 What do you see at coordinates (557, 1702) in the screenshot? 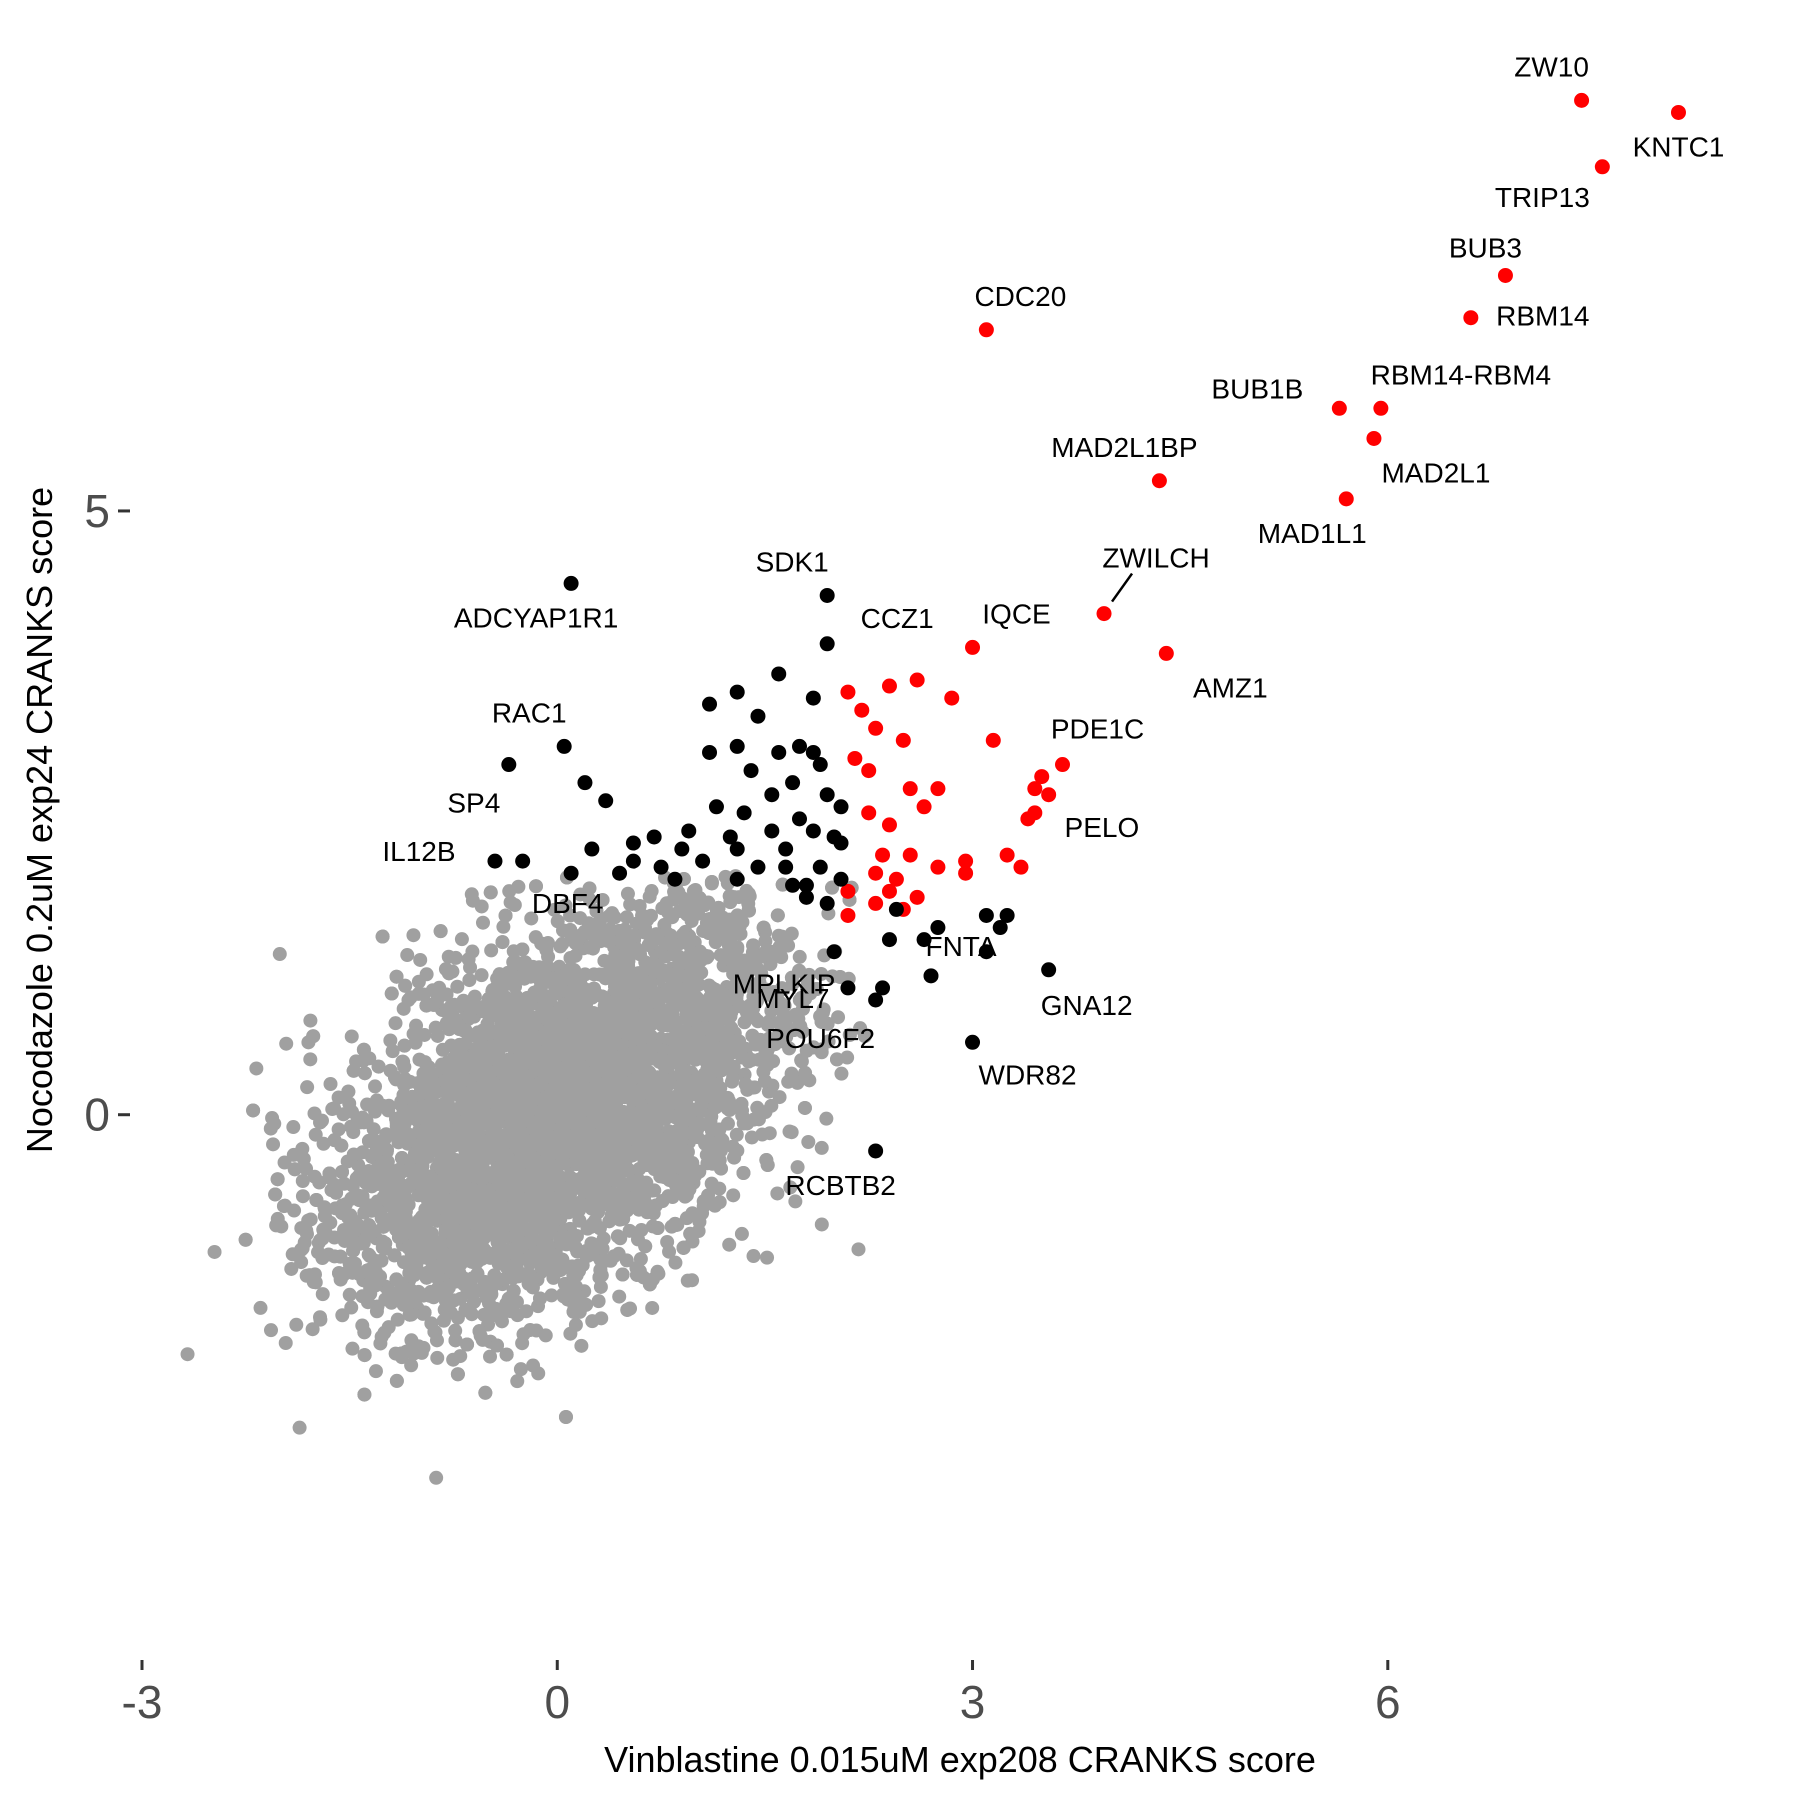
I see `x-tick-label: 0` at bounding box center [557, 1702].